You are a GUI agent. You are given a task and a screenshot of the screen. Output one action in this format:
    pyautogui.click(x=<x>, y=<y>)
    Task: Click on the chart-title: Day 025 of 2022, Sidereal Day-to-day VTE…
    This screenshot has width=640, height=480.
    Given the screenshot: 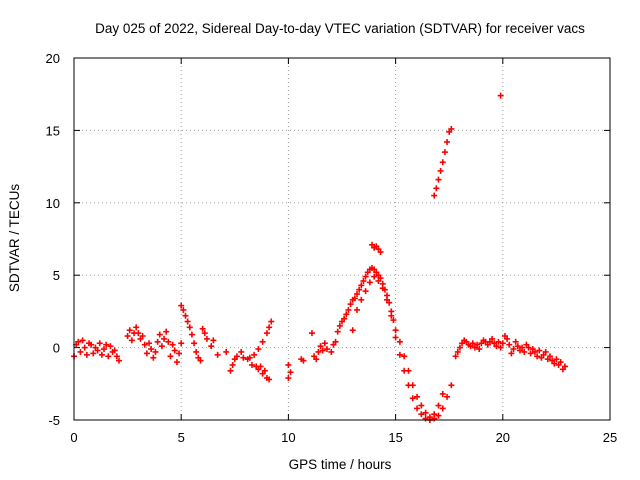 What is the action you would take?
    pyautogui.click(x=340, y=28)
    